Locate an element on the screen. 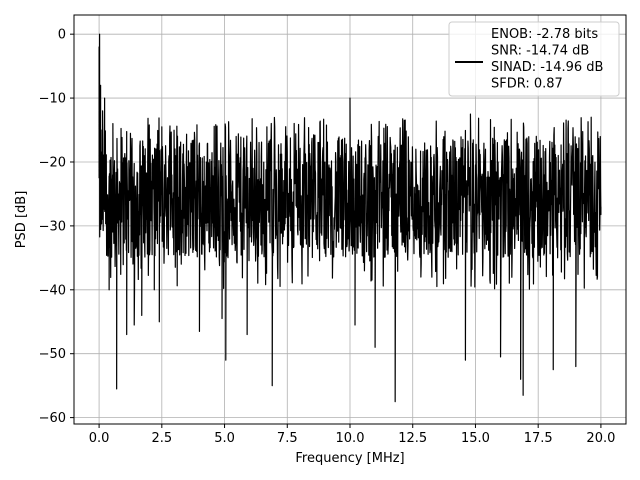 This screenshot has width=640, height=480. x-axis-label: Frequency [MHz] is located at coordinates (349, 458).